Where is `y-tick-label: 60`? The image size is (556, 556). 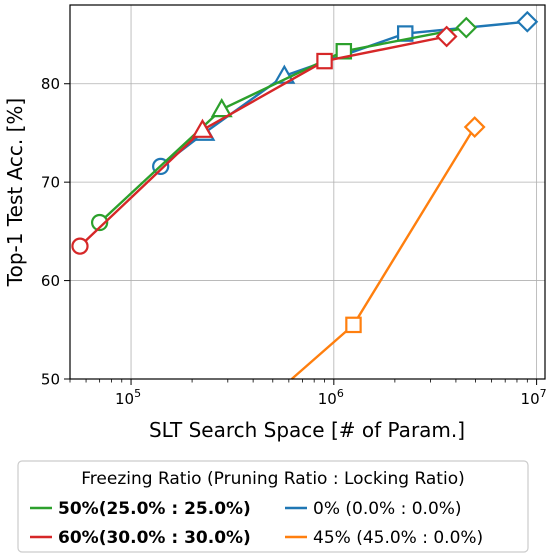 y-tick-label: 60 is located at coordinates (50, 281).